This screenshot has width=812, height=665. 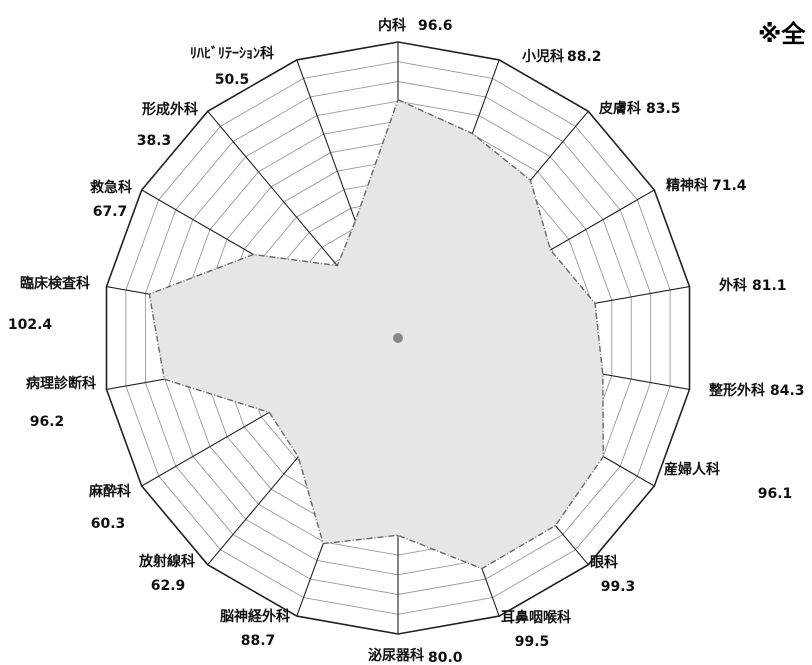 What do you see at coordinates (543, 56) in the screenshot?
I see `category-label: 小児科` at bounding box center [543, 56].